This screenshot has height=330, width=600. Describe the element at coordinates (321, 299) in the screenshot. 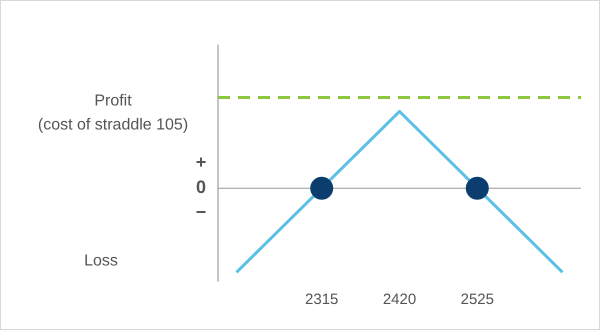

I see `x-tick-label: 2315` at that location.